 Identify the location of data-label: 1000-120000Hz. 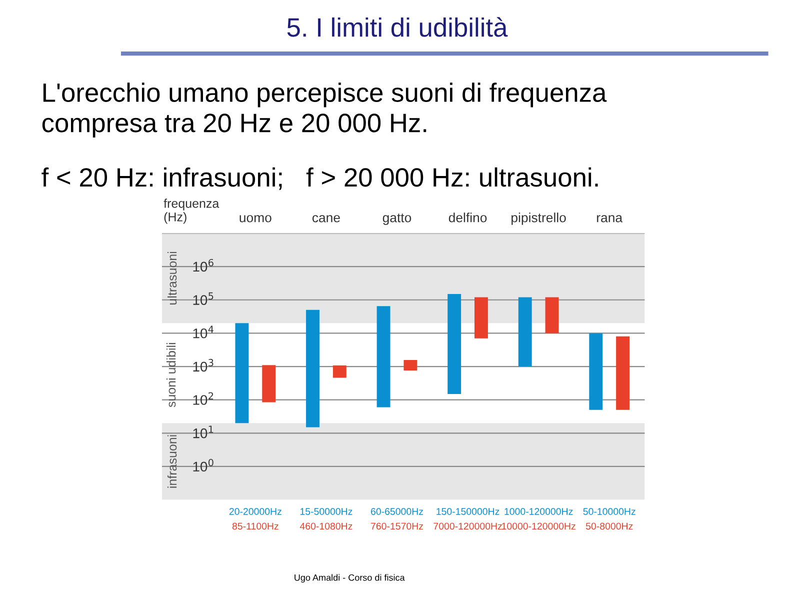
(538, 511).